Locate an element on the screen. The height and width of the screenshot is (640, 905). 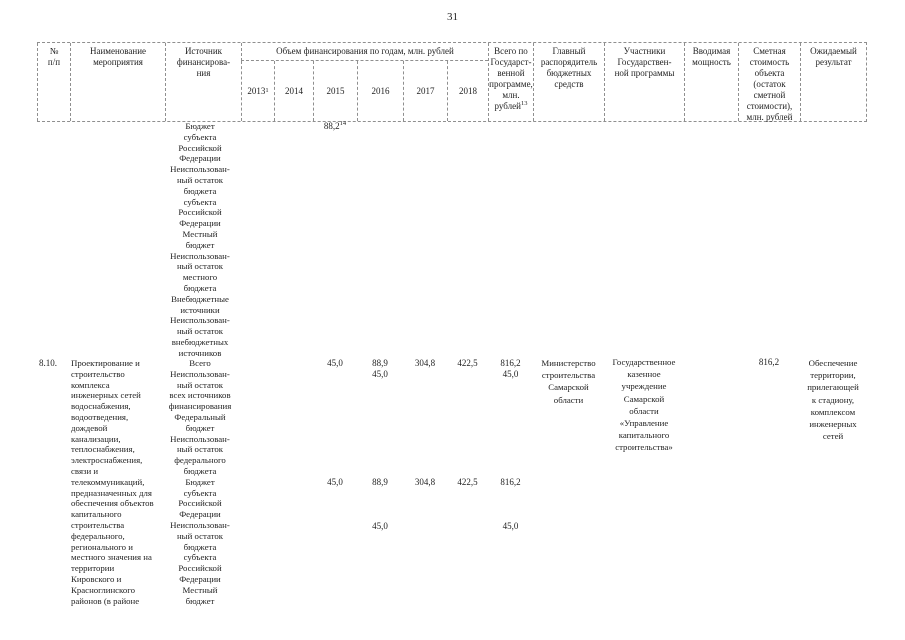
figure-unused-region-program: 45,0 is located at coordinates (510, 526).